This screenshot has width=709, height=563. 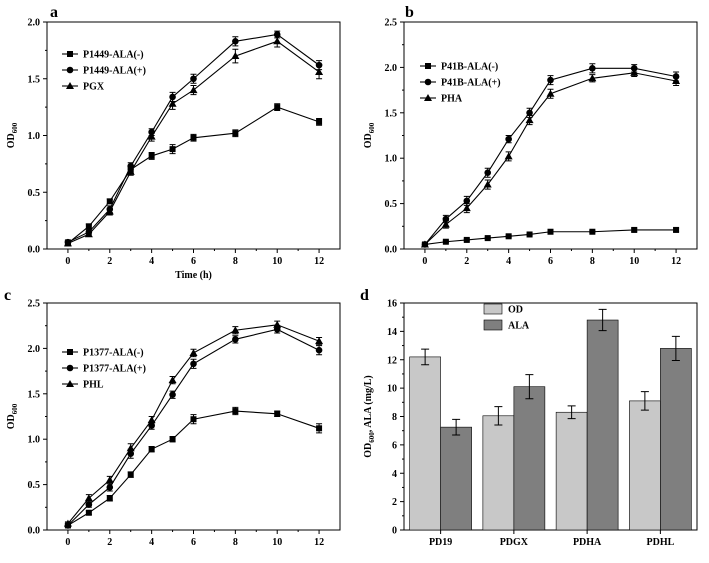 I want to click on y-tick-label: 8, so click(x=394, y=417).